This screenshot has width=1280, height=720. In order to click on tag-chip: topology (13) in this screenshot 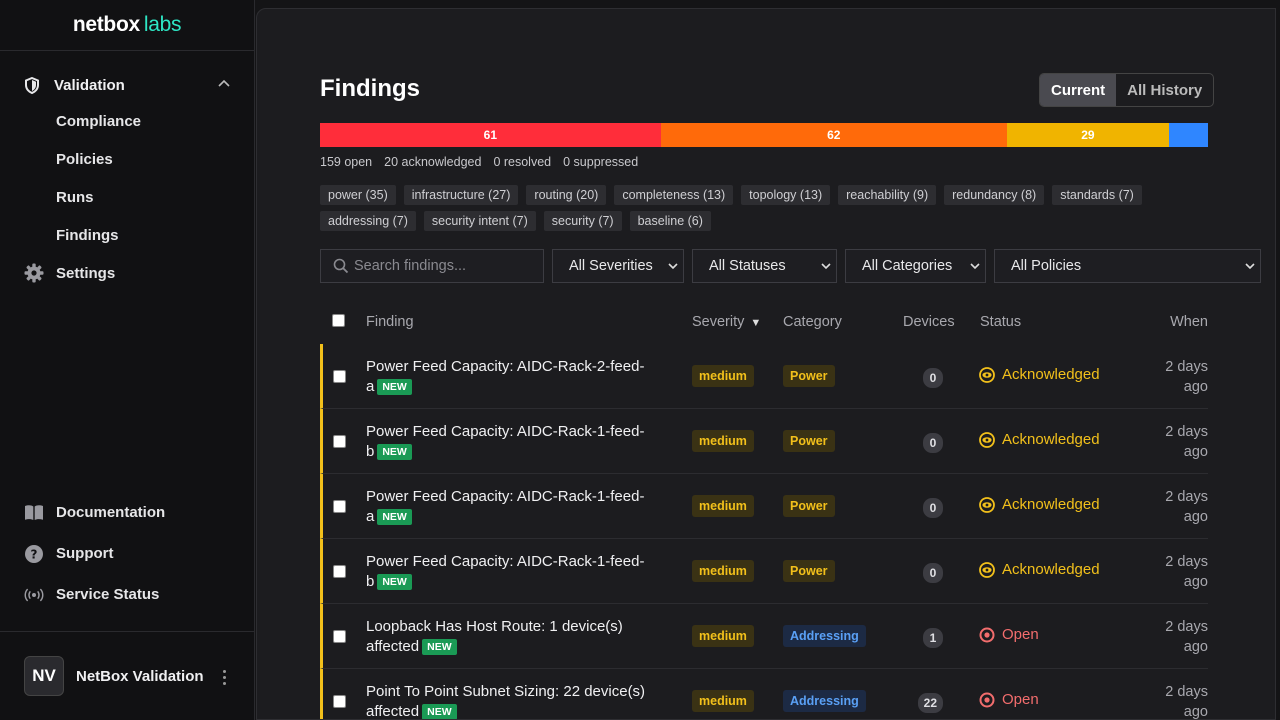, I will do `click(786, 195)`.